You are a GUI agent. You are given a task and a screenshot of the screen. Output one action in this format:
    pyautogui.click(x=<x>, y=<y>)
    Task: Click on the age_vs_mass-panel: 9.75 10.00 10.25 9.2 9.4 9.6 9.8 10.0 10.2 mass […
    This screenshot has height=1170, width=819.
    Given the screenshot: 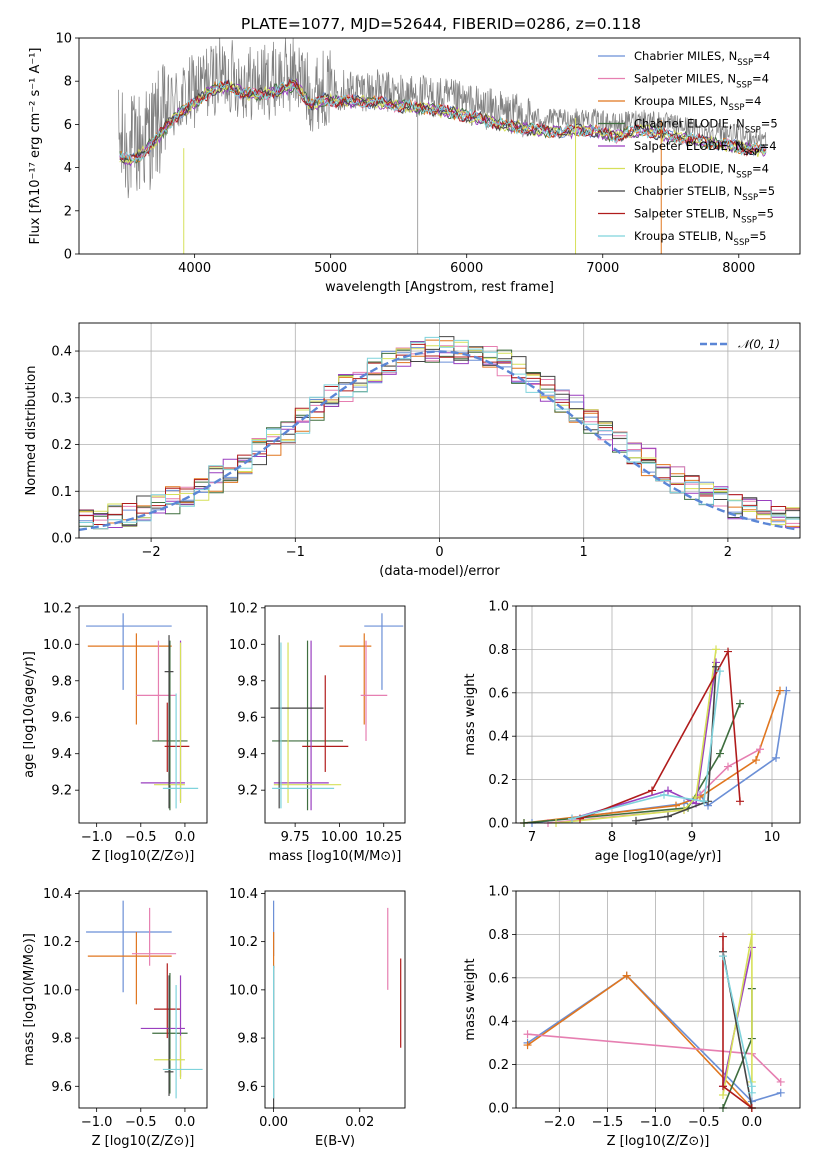 What is the action you would take?
    pyautogui.click(x=317, y=732)
    